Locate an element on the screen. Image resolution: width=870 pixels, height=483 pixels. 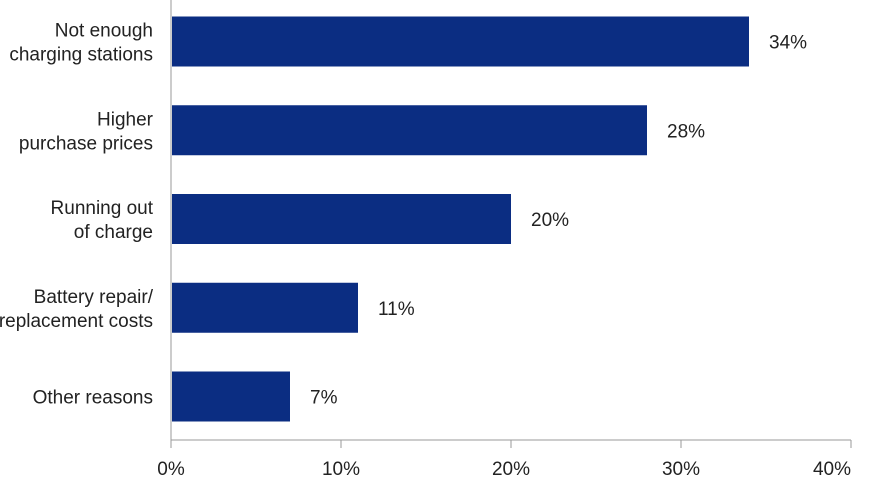
category-label: Not enough charging stations is located at coordinates (81, 43).